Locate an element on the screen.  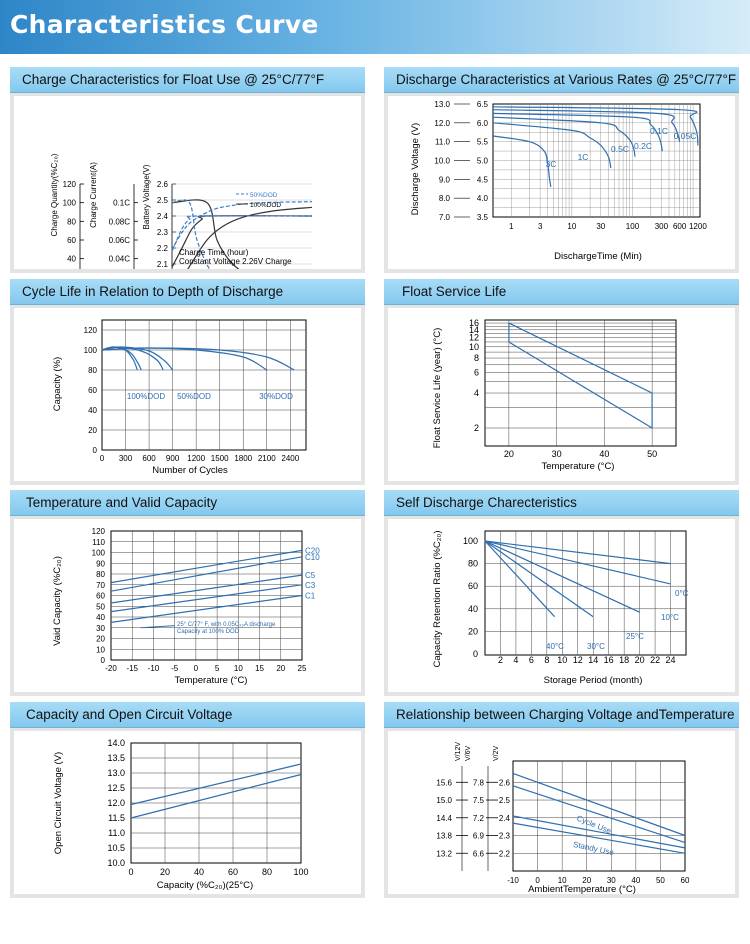
series-label: 100%DOD is located at coordinates (146, 396).